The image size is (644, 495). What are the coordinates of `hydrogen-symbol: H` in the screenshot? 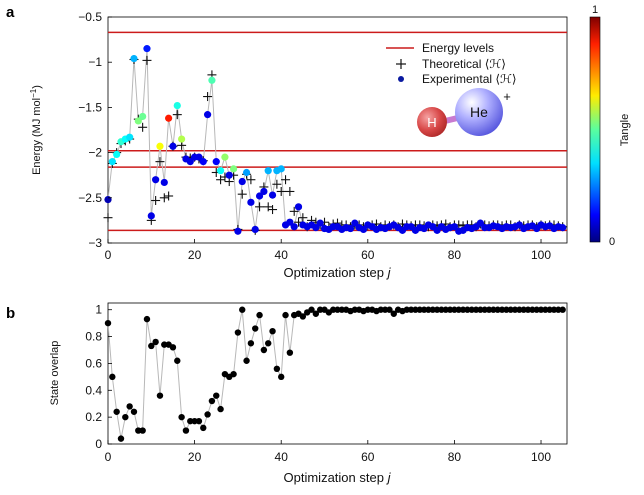 It's located at (431, 122).